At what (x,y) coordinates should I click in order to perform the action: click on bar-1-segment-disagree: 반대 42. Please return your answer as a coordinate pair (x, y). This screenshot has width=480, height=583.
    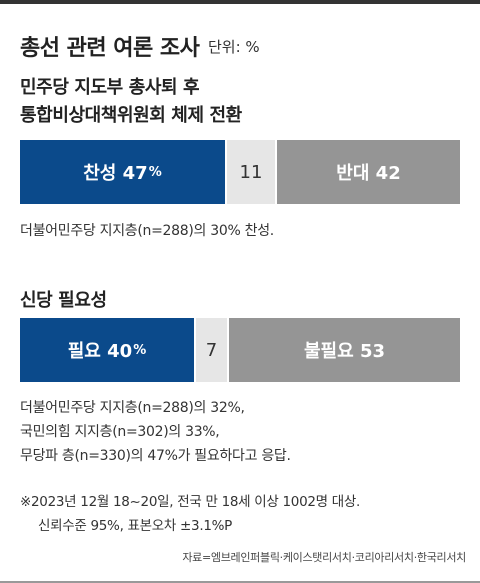
    Looking at the image, I should click on (368, 172).